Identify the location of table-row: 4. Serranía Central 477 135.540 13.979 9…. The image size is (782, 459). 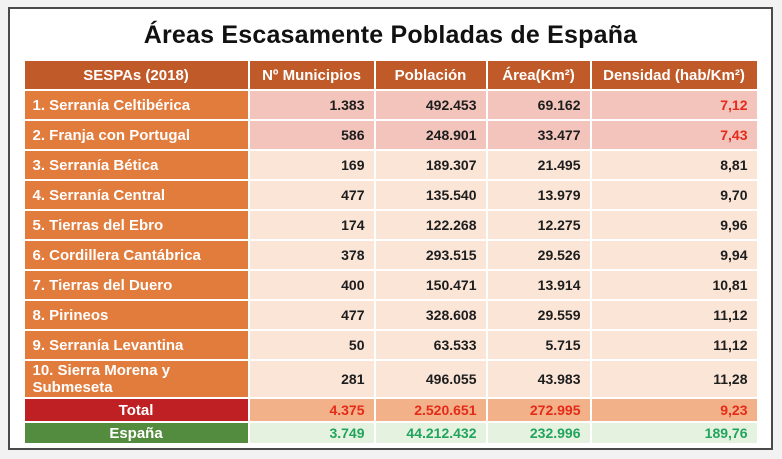
(390, 195).